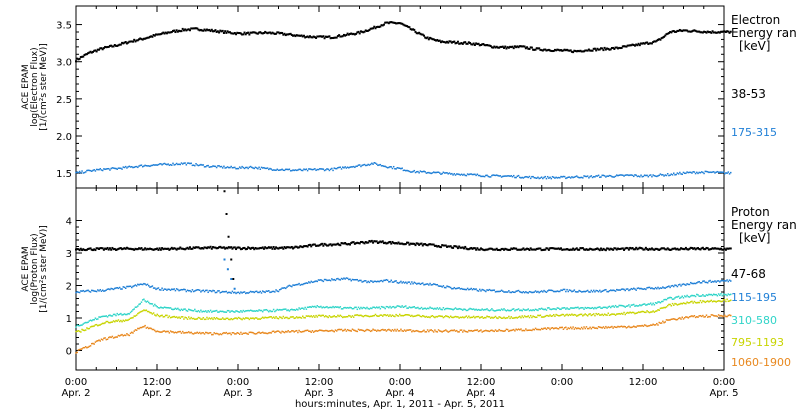  What do you see at coordinates (157, 382) in the screenshot?
I see `x-tick-label: 12:00` at bounding box center [157, 382].